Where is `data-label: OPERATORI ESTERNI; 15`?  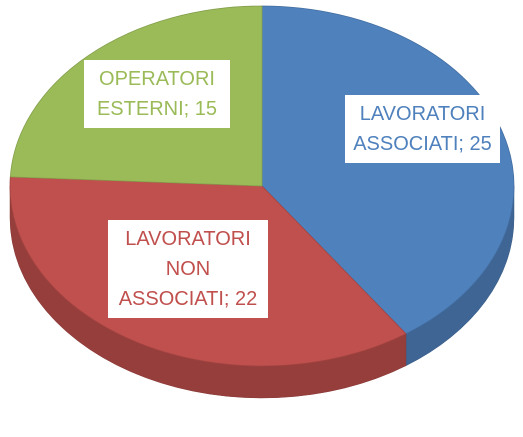
data-label: OPERATORI ESTERNI; 15 is located at coordinates (157, 94).